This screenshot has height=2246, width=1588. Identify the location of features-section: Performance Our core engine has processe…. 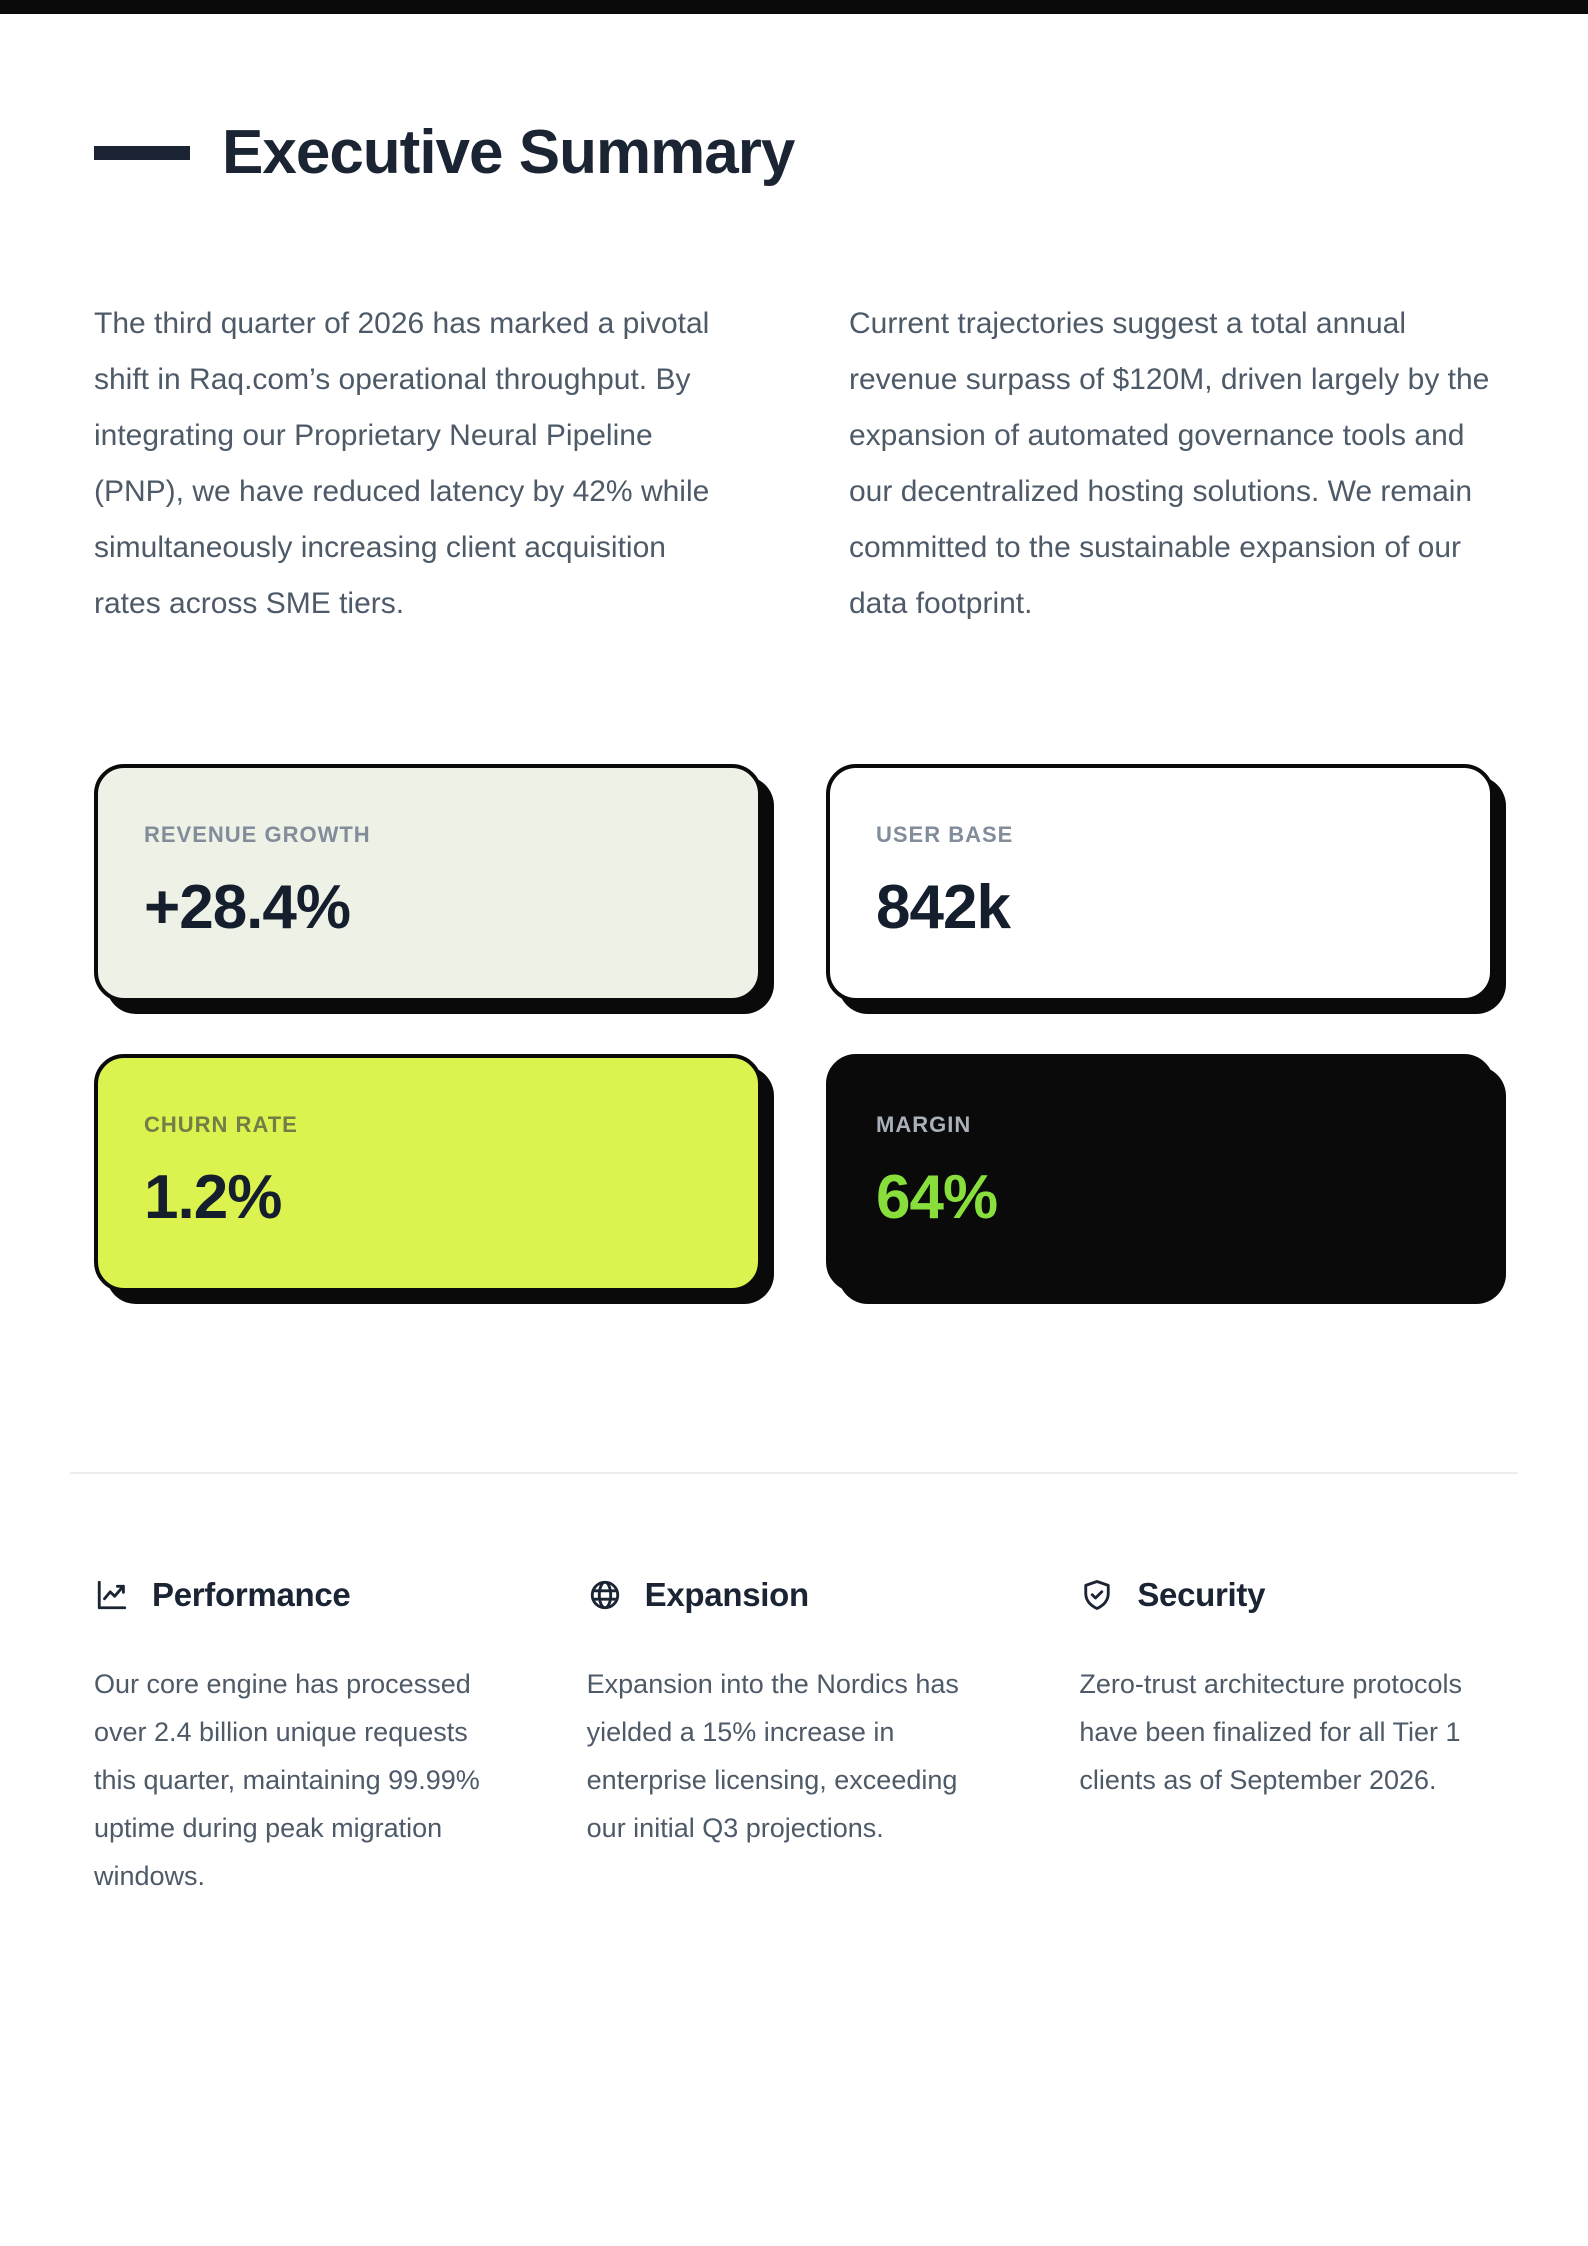
(794, 1738).